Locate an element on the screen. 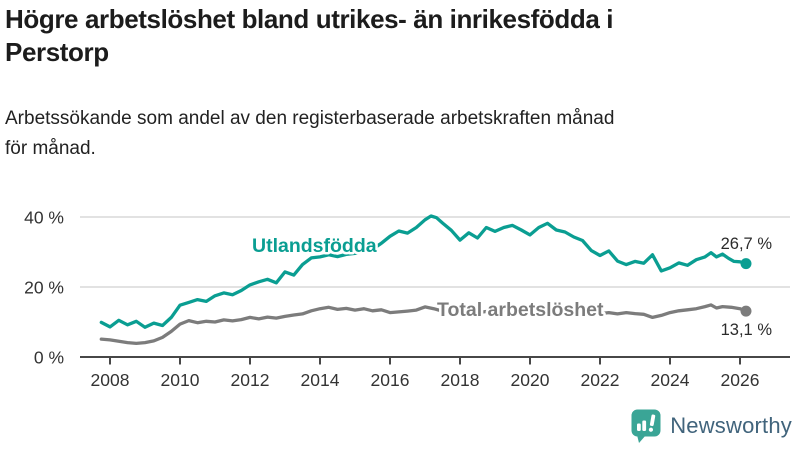 This screenshot has height=450, width=800. newsworthy-logo-text: Newsworthy is located at coordinates (731, 425).